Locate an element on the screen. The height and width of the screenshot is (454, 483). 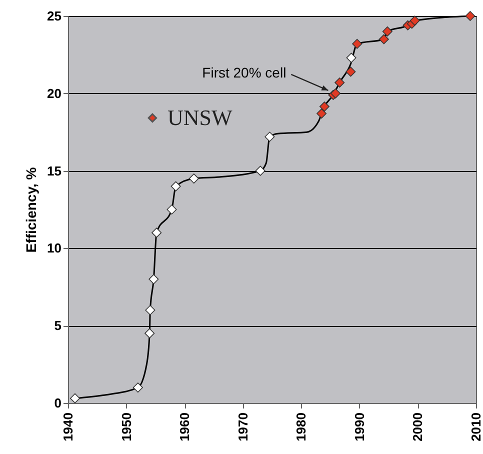
legend-label: UNSW is located at coordinates (199, 117).